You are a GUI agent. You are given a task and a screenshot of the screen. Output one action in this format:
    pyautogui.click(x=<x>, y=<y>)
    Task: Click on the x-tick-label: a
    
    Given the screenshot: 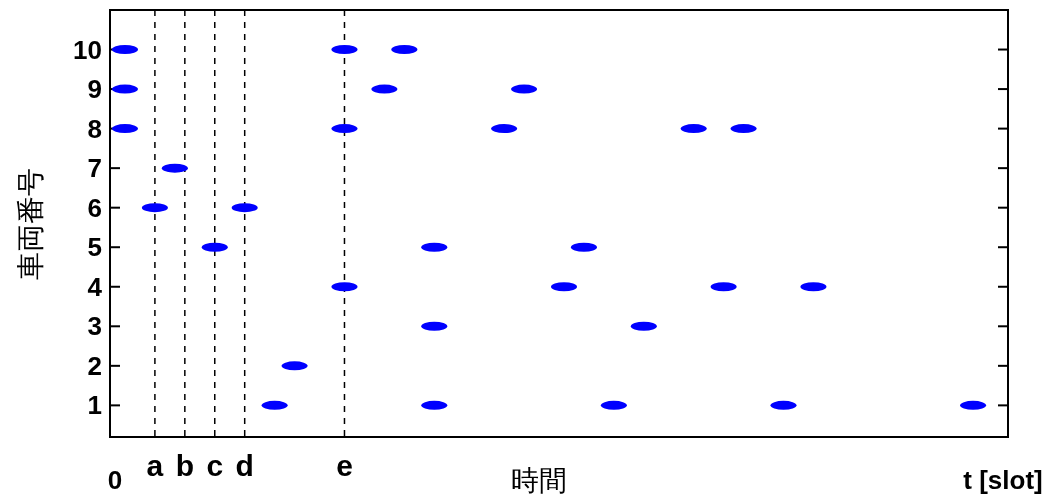 What is the action you would take?
    pyautogui.click(x=155, y=465)
    